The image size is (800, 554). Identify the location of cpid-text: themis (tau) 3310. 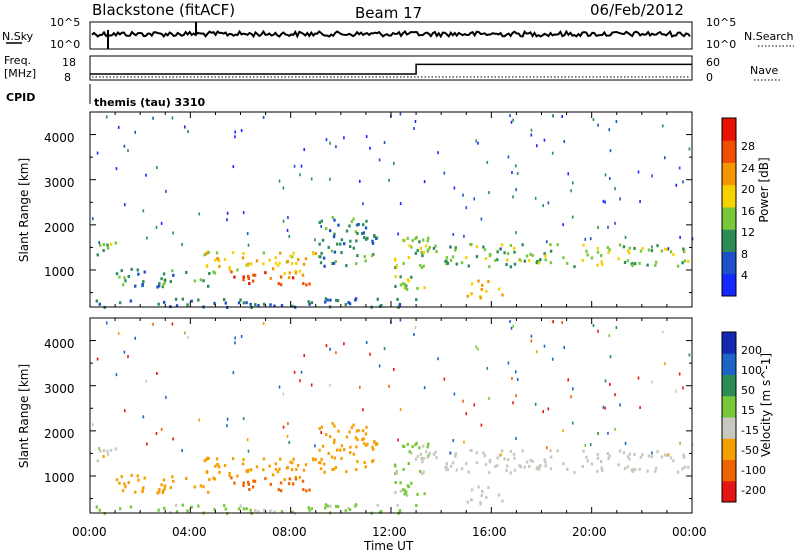
(150, 102).